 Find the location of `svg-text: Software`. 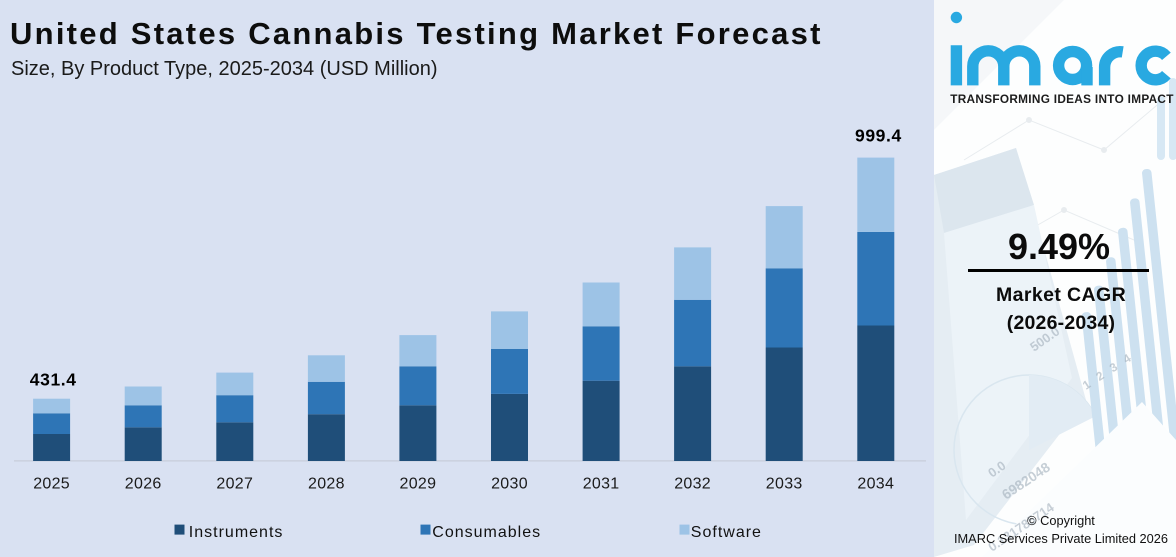

svg-text: Software is located at coordinates (726, 532).